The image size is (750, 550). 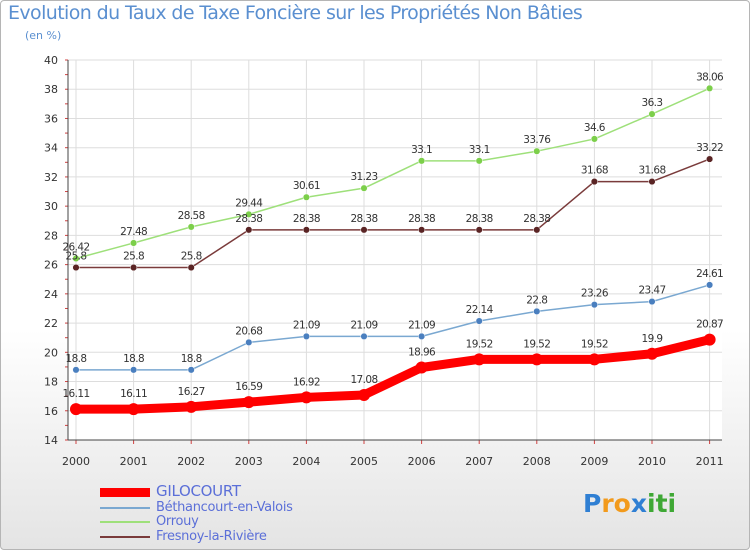 I want to click on data-label: 25.8, so click(x=76, y=257).